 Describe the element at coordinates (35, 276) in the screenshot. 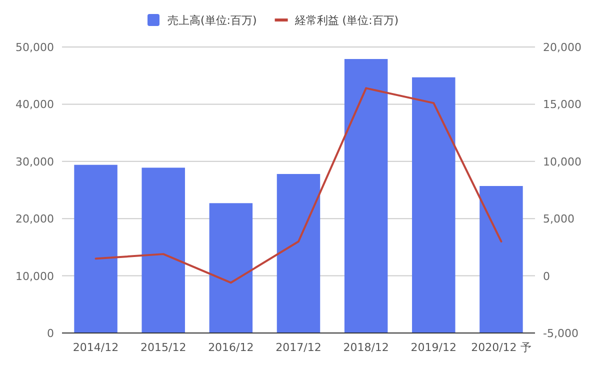

I see `y-tick-label: 10,000` at that location.